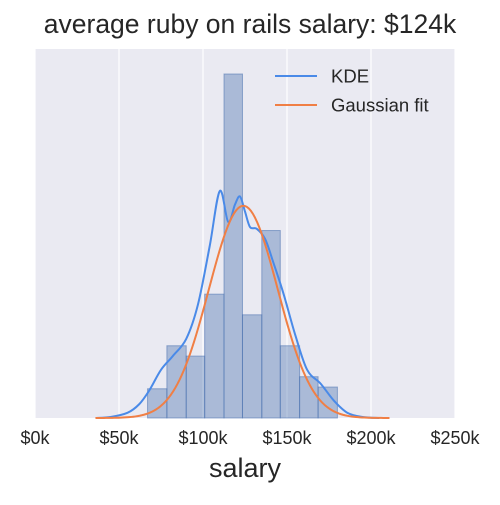 This screenshot has height=505, width=500. What do you see at coordinates (287, 438) in the screenshot?
I see `x-tick-label-3: $150k` at bounding box center [287, 438].